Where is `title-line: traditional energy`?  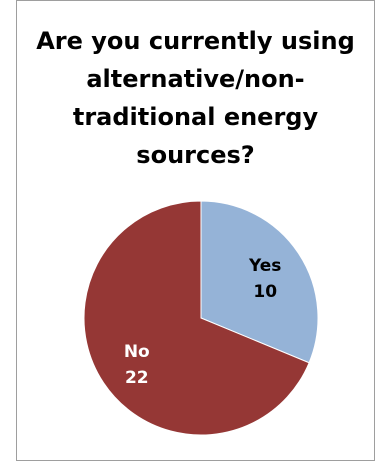 title-line: traditional energy is located at coordinates (195, 117).